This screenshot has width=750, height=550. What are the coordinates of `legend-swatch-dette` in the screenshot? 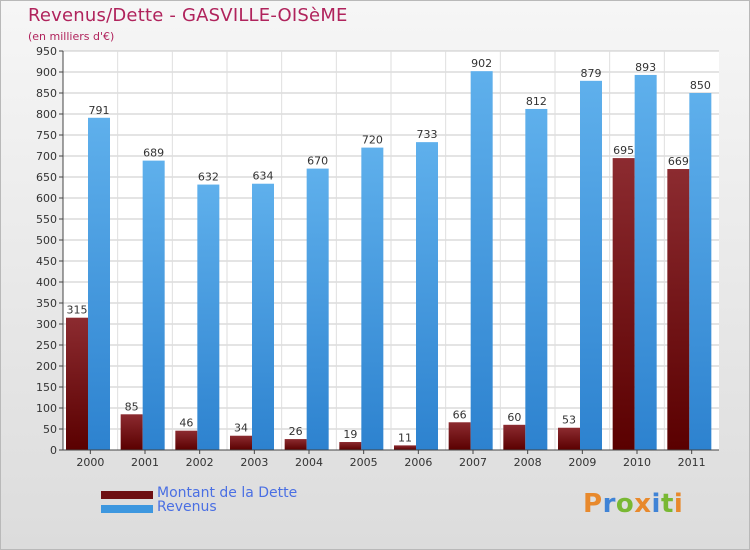 It's located at (127, 495).